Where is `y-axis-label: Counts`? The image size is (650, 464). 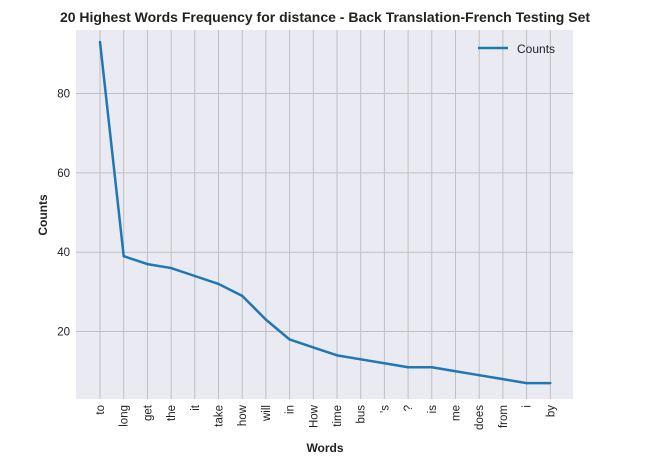 y-axis-label: Counts is located at coordinates (43, 215).